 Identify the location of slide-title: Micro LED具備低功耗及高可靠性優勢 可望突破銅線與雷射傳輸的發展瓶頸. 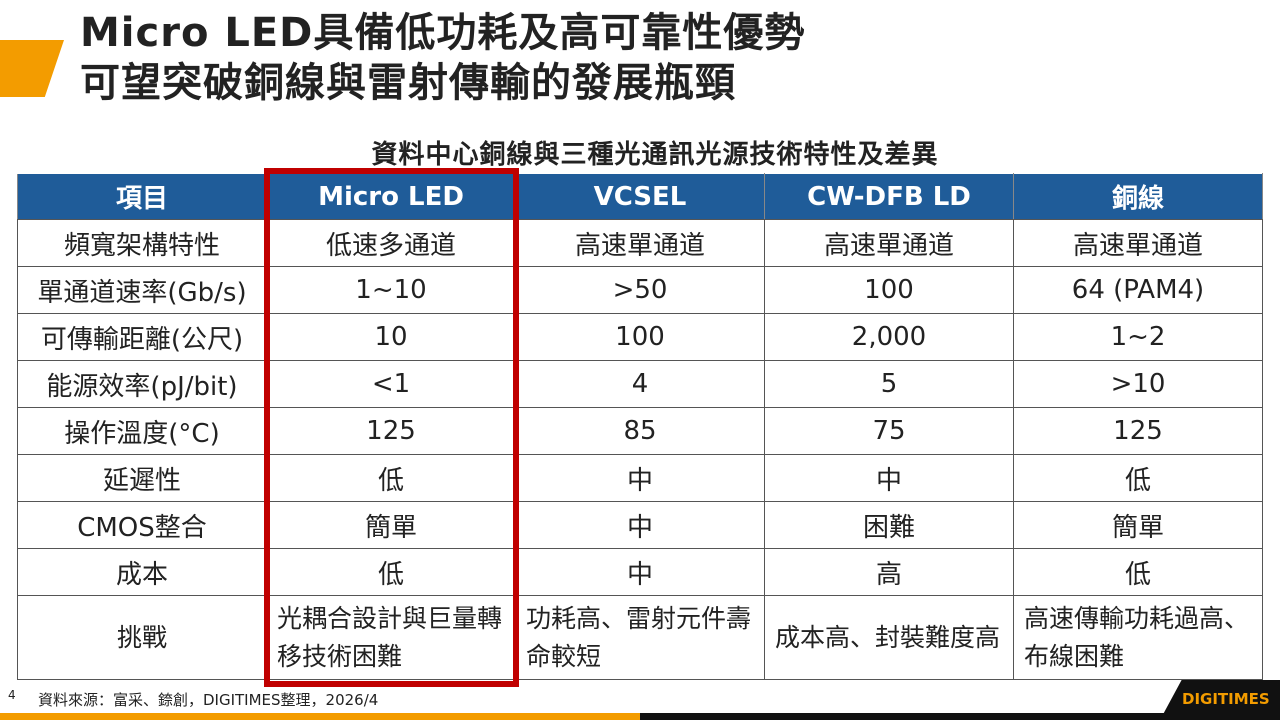
(442, 58).